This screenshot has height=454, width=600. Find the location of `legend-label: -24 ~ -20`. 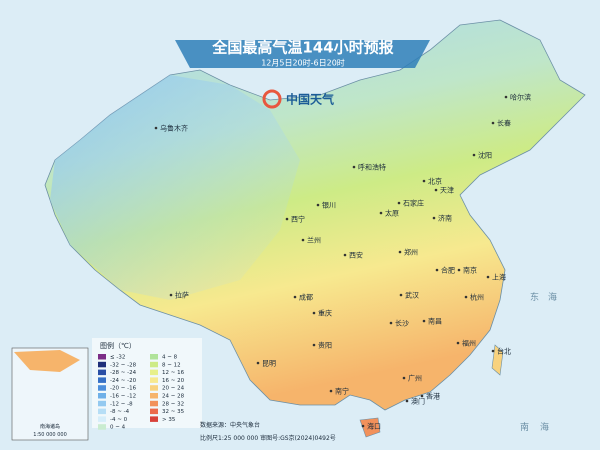

legend-label: -24 ~ -20 is located at coordinates (123, 381).